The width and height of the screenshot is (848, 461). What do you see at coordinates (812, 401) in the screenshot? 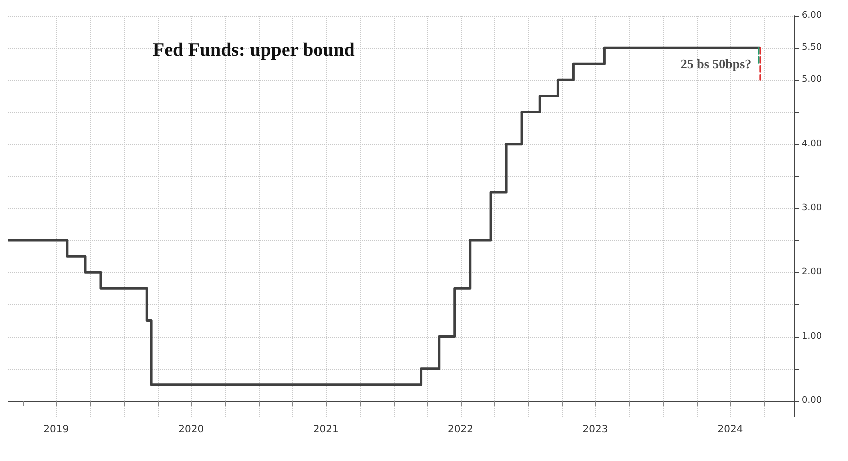
I see `y-tick-label: 0.00` at bounding box center [812, 401].